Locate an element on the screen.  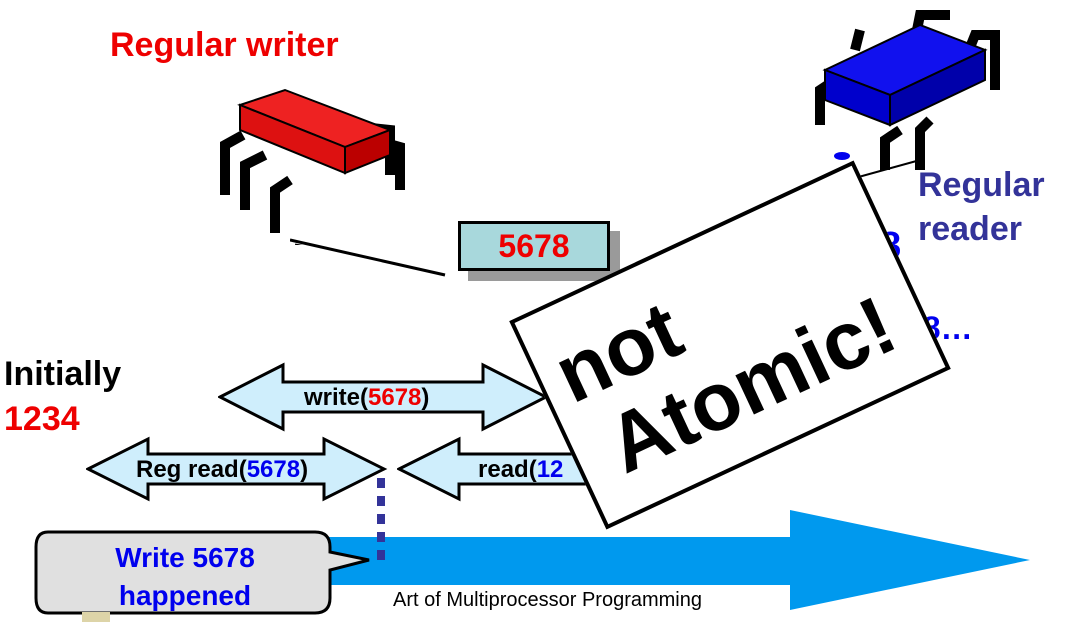
reg-read-arrow-shape is located at coordinates (237, 469).